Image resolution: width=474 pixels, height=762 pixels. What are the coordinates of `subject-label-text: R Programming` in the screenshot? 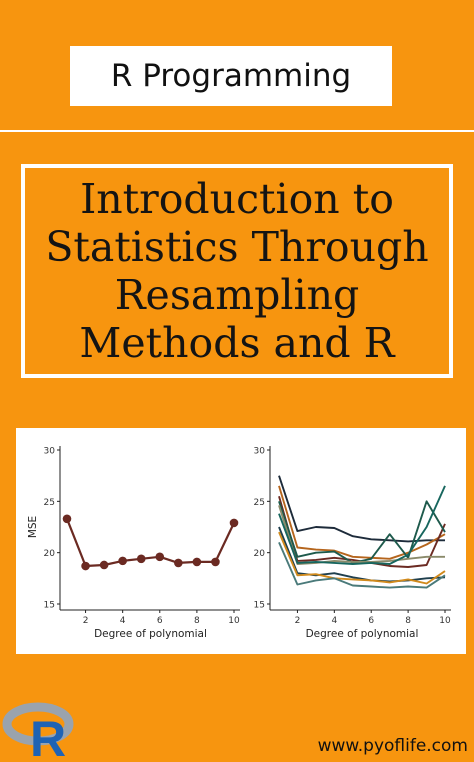 It's located at (231, 76).